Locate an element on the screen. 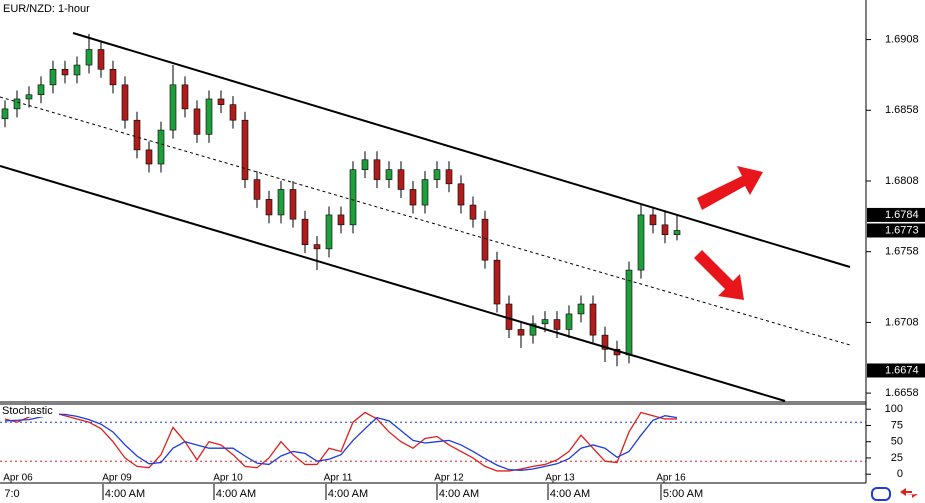 This screenshot has width=925, height=503. stoch-title-box is located at coordinates (30, 410).